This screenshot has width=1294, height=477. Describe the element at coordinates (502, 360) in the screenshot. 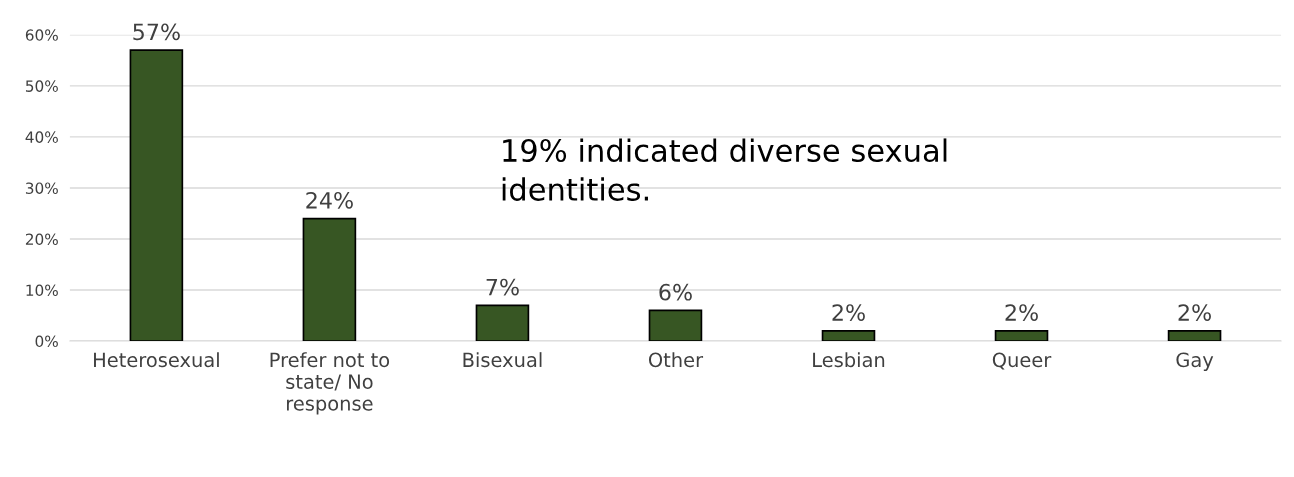

I see `x-tick-label: Bisexual` at that location.